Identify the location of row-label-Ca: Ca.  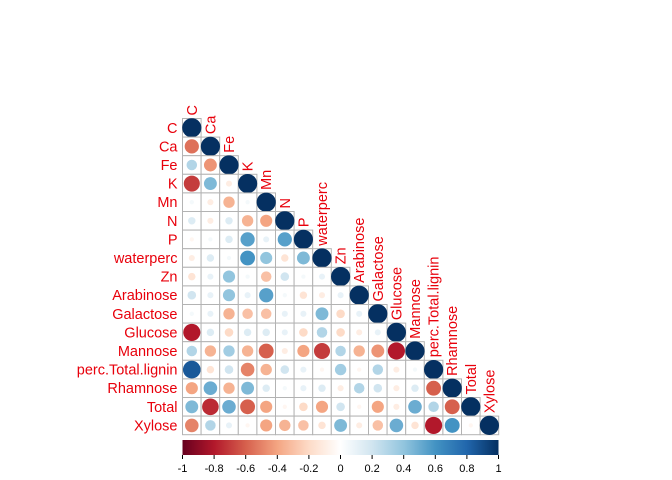
(168, 147).